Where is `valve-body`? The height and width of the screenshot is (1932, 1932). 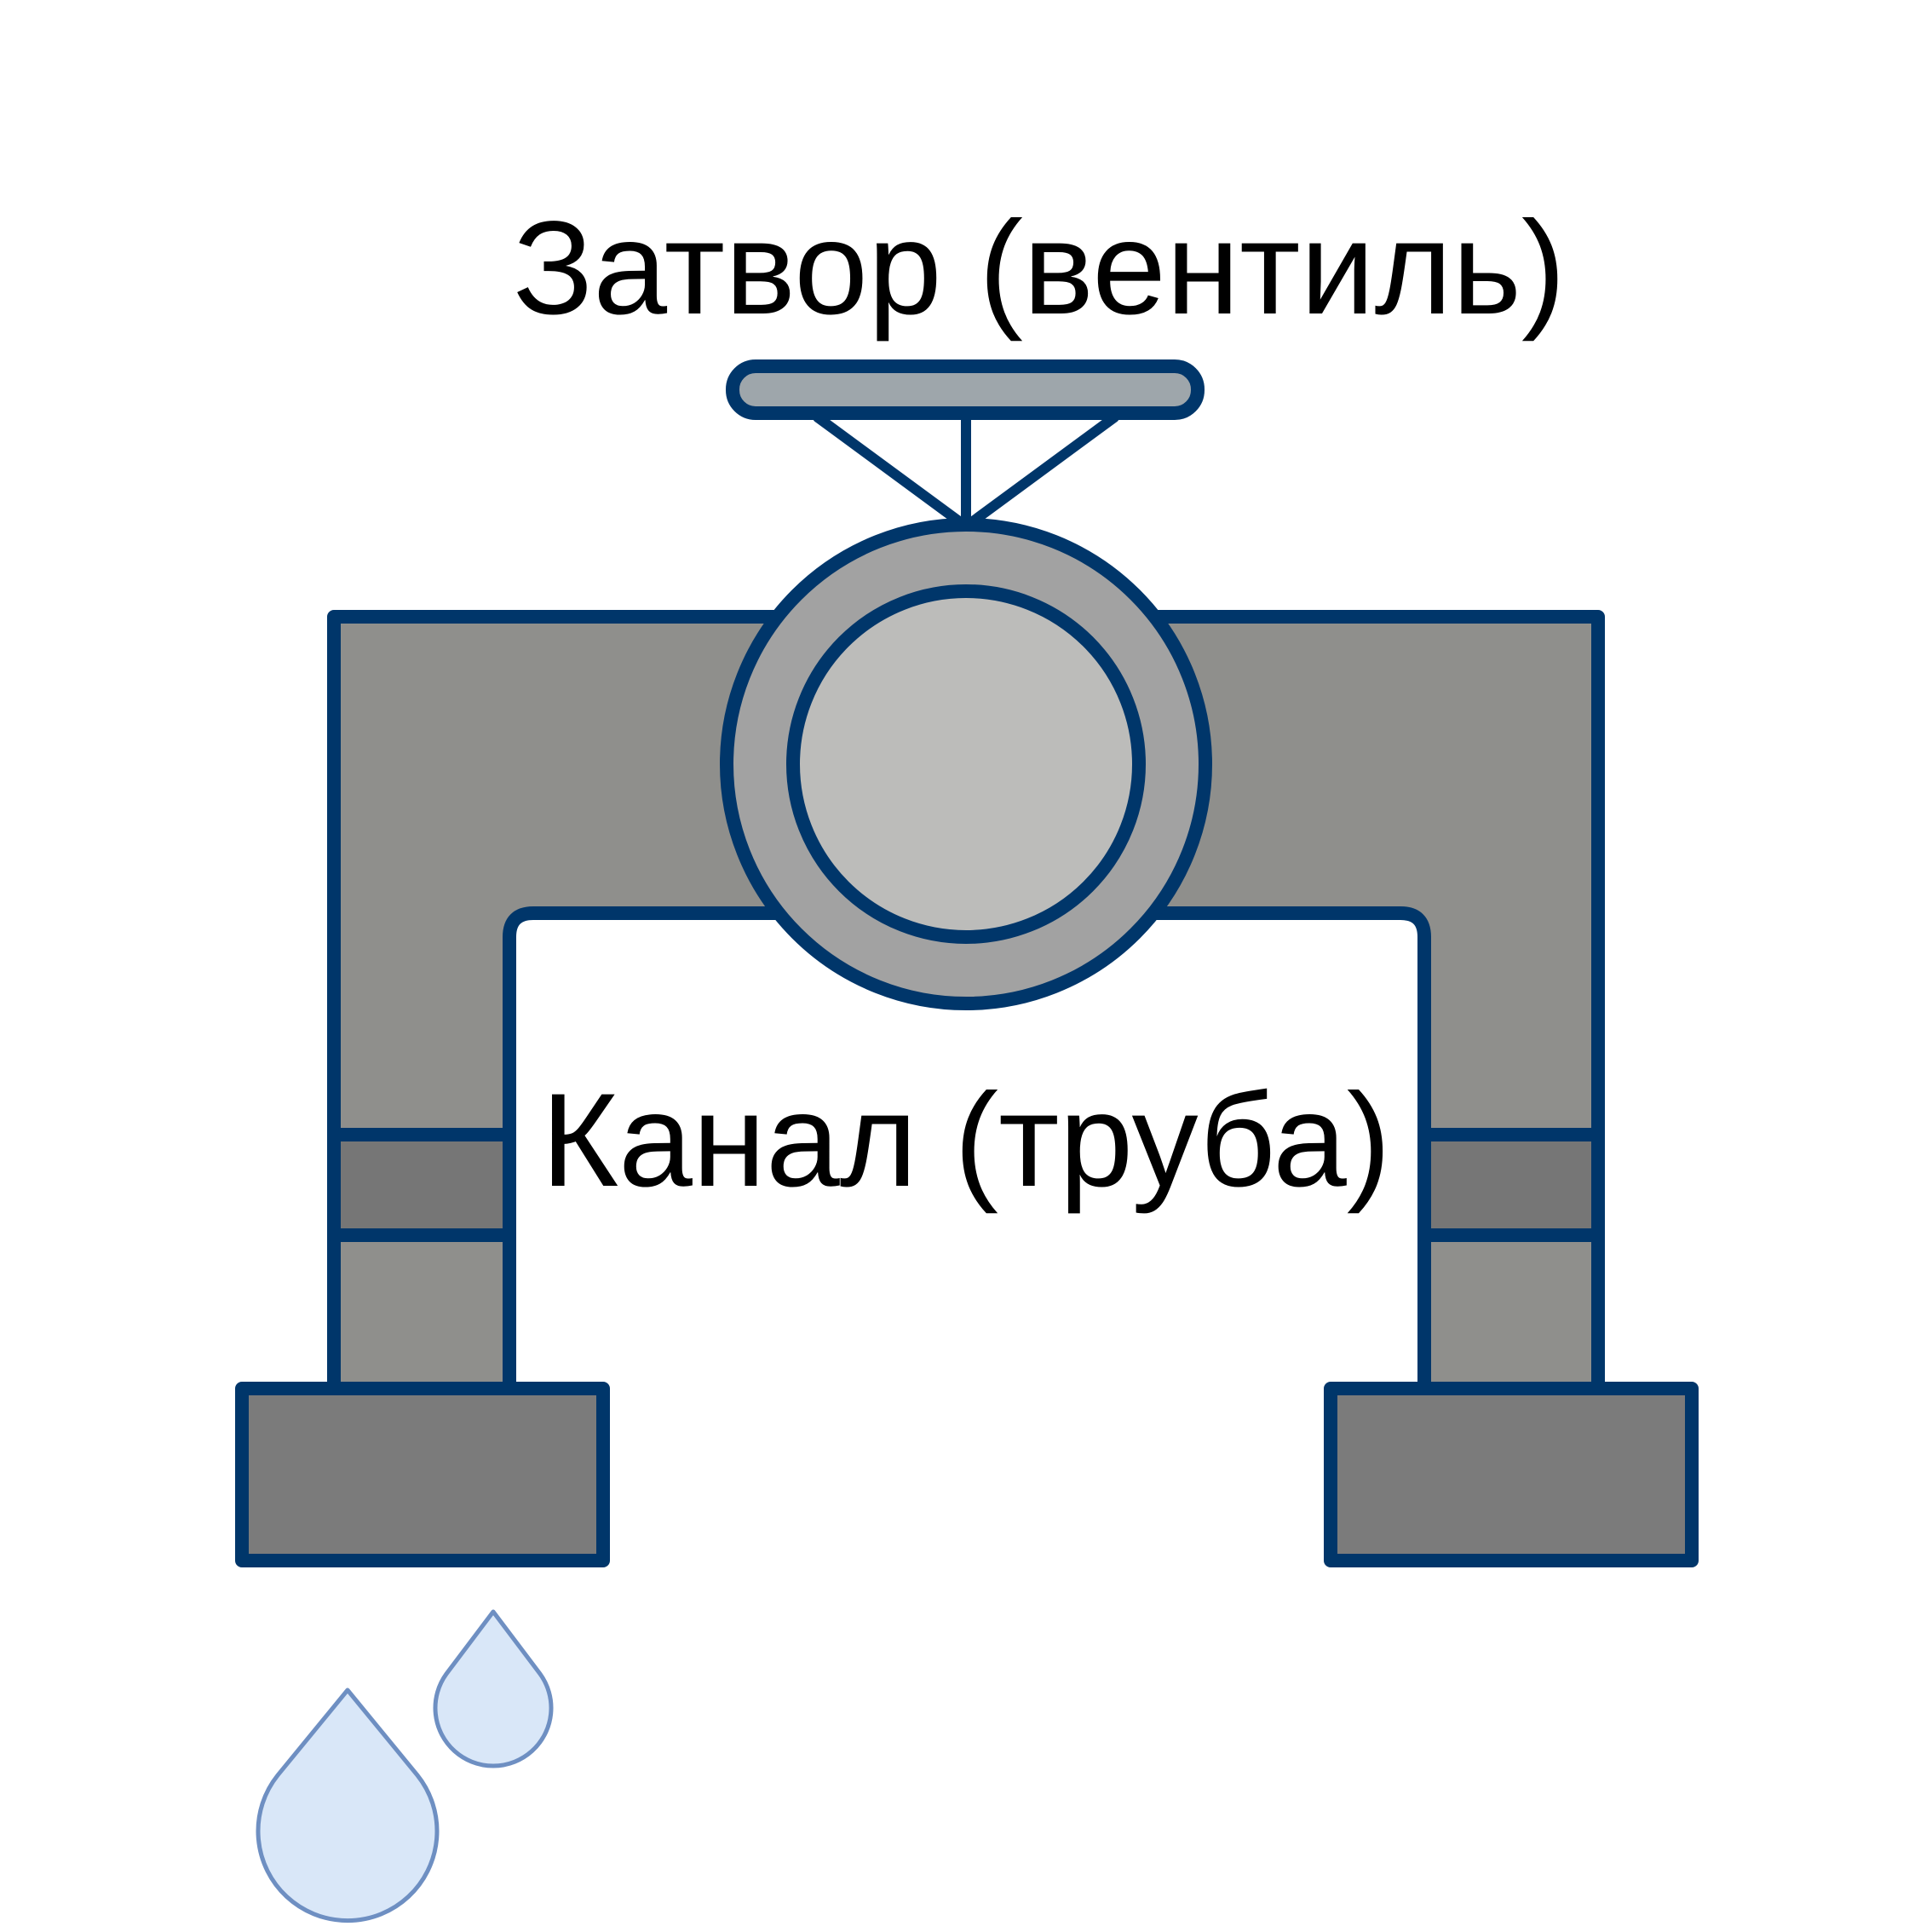
valve-body is located at coordinates (966, 764).